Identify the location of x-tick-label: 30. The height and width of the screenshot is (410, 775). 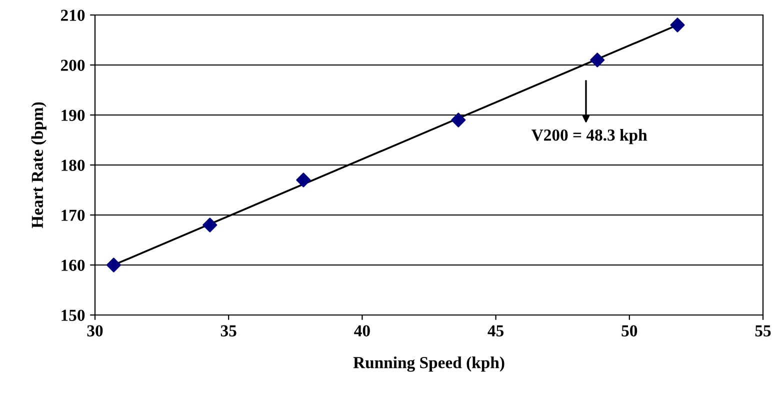
(95, 330).